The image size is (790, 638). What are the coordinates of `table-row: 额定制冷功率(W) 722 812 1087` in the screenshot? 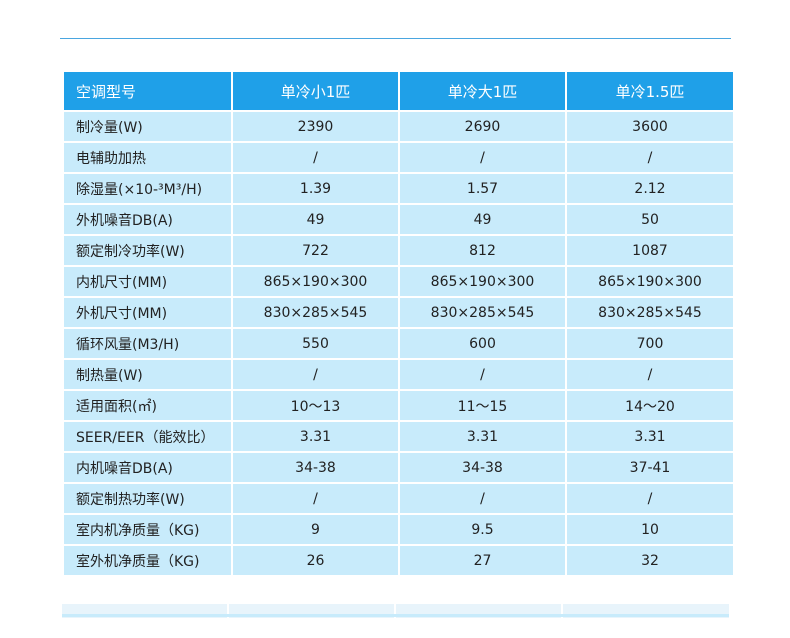 It's located at (398, 250).